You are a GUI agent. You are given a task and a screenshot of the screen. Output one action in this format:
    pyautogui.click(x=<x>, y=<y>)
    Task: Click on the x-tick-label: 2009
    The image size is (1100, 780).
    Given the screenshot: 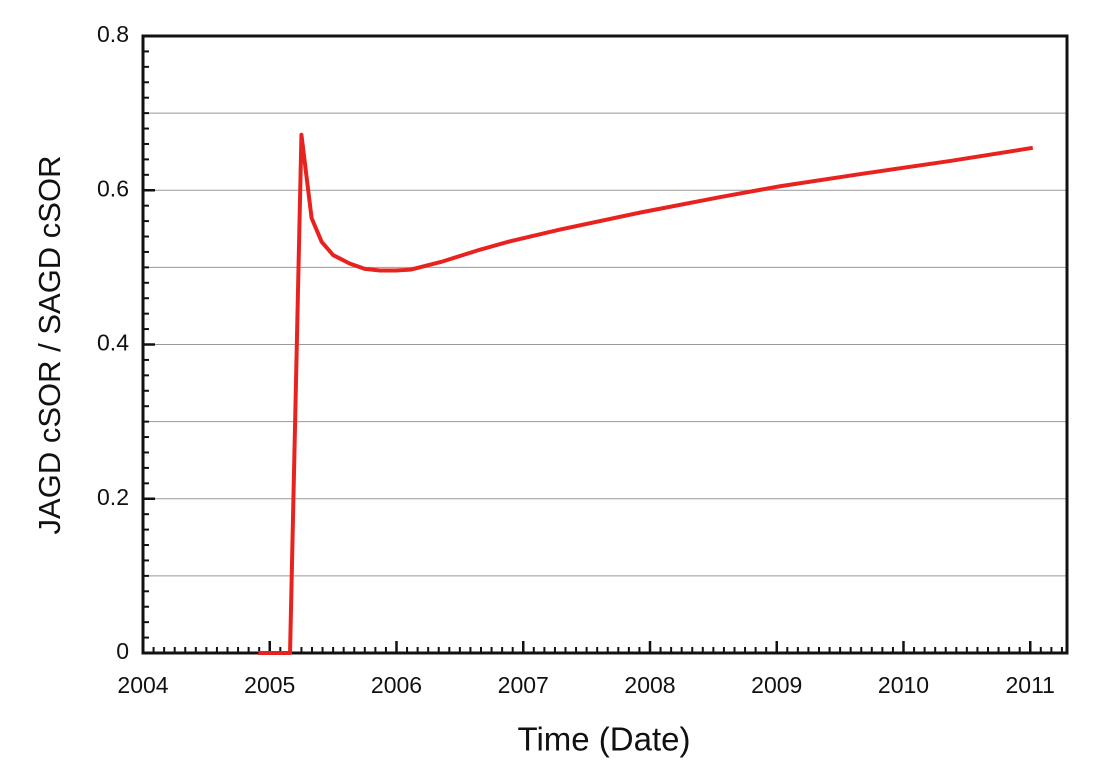 What is the action you would take?
    pyautogui.click(x=776, y=685)
    